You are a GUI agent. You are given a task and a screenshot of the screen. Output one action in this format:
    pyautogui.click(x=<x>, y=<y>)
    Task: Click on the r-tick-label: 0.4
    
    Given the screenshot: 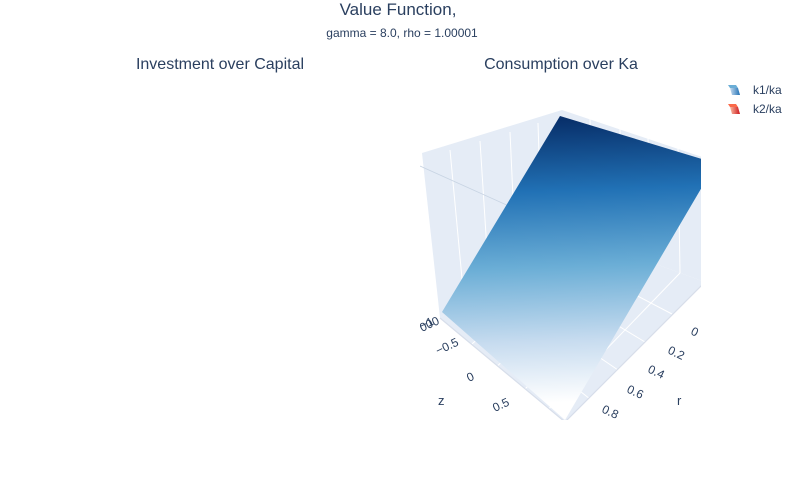 What is the action you would take?
    pyautogui.click(x=656, y=372)
    